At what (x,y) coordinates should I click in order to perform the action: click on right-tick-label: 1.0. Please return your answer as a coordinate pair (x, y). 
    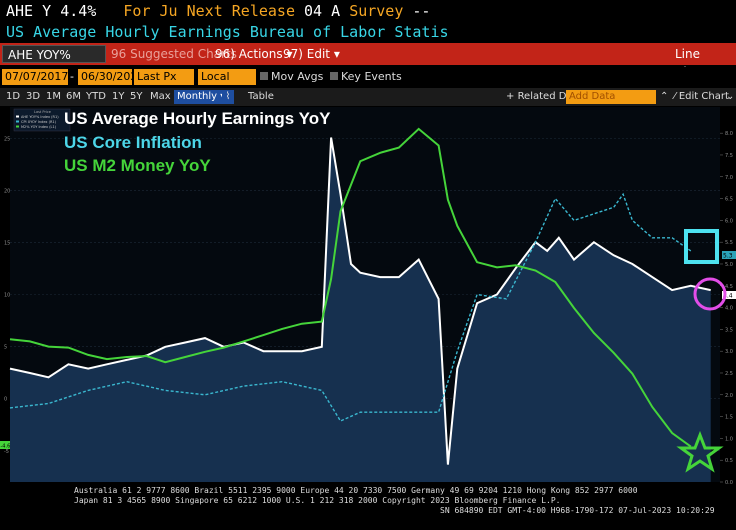
    Looking at the image, I should click on (729, 439).